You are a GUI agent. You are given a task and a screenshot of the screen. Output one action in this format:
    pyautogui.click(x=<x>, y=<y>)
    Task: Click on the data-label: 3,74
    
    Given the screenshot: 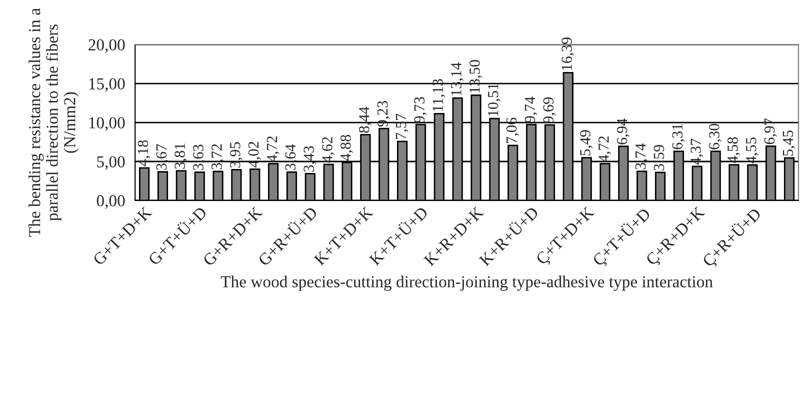 What is the action you would take?
    pyautogui.click(x=641, y=156)
    